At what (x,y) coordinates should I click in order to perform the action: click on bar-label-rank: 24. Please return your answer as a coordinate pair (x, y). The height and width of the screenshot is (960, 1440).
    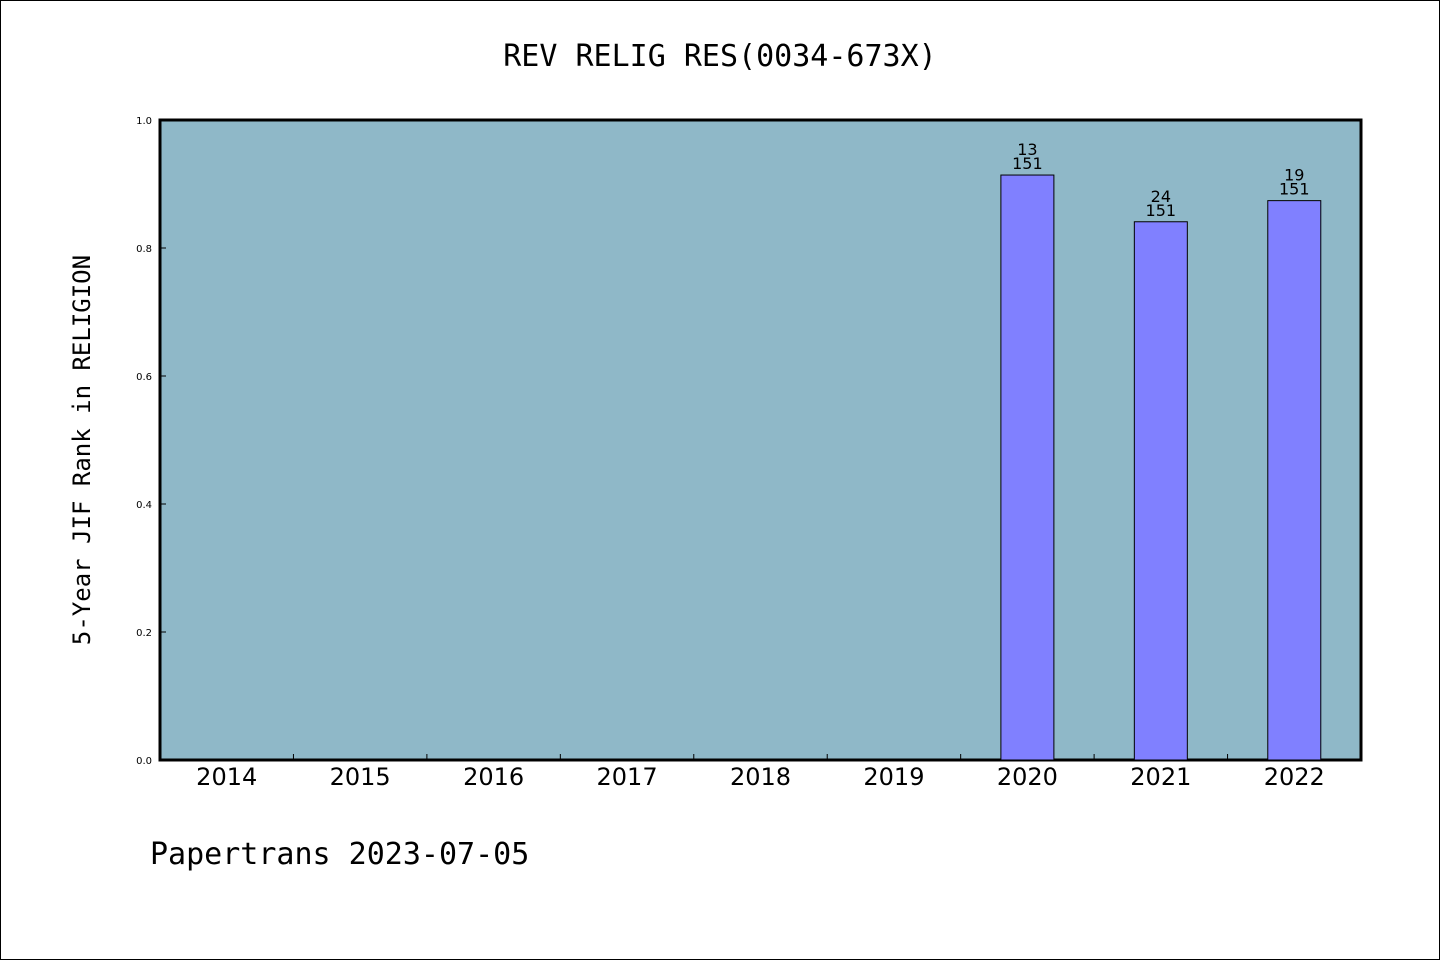
    Looking at the image, I should click on (1161, 196).